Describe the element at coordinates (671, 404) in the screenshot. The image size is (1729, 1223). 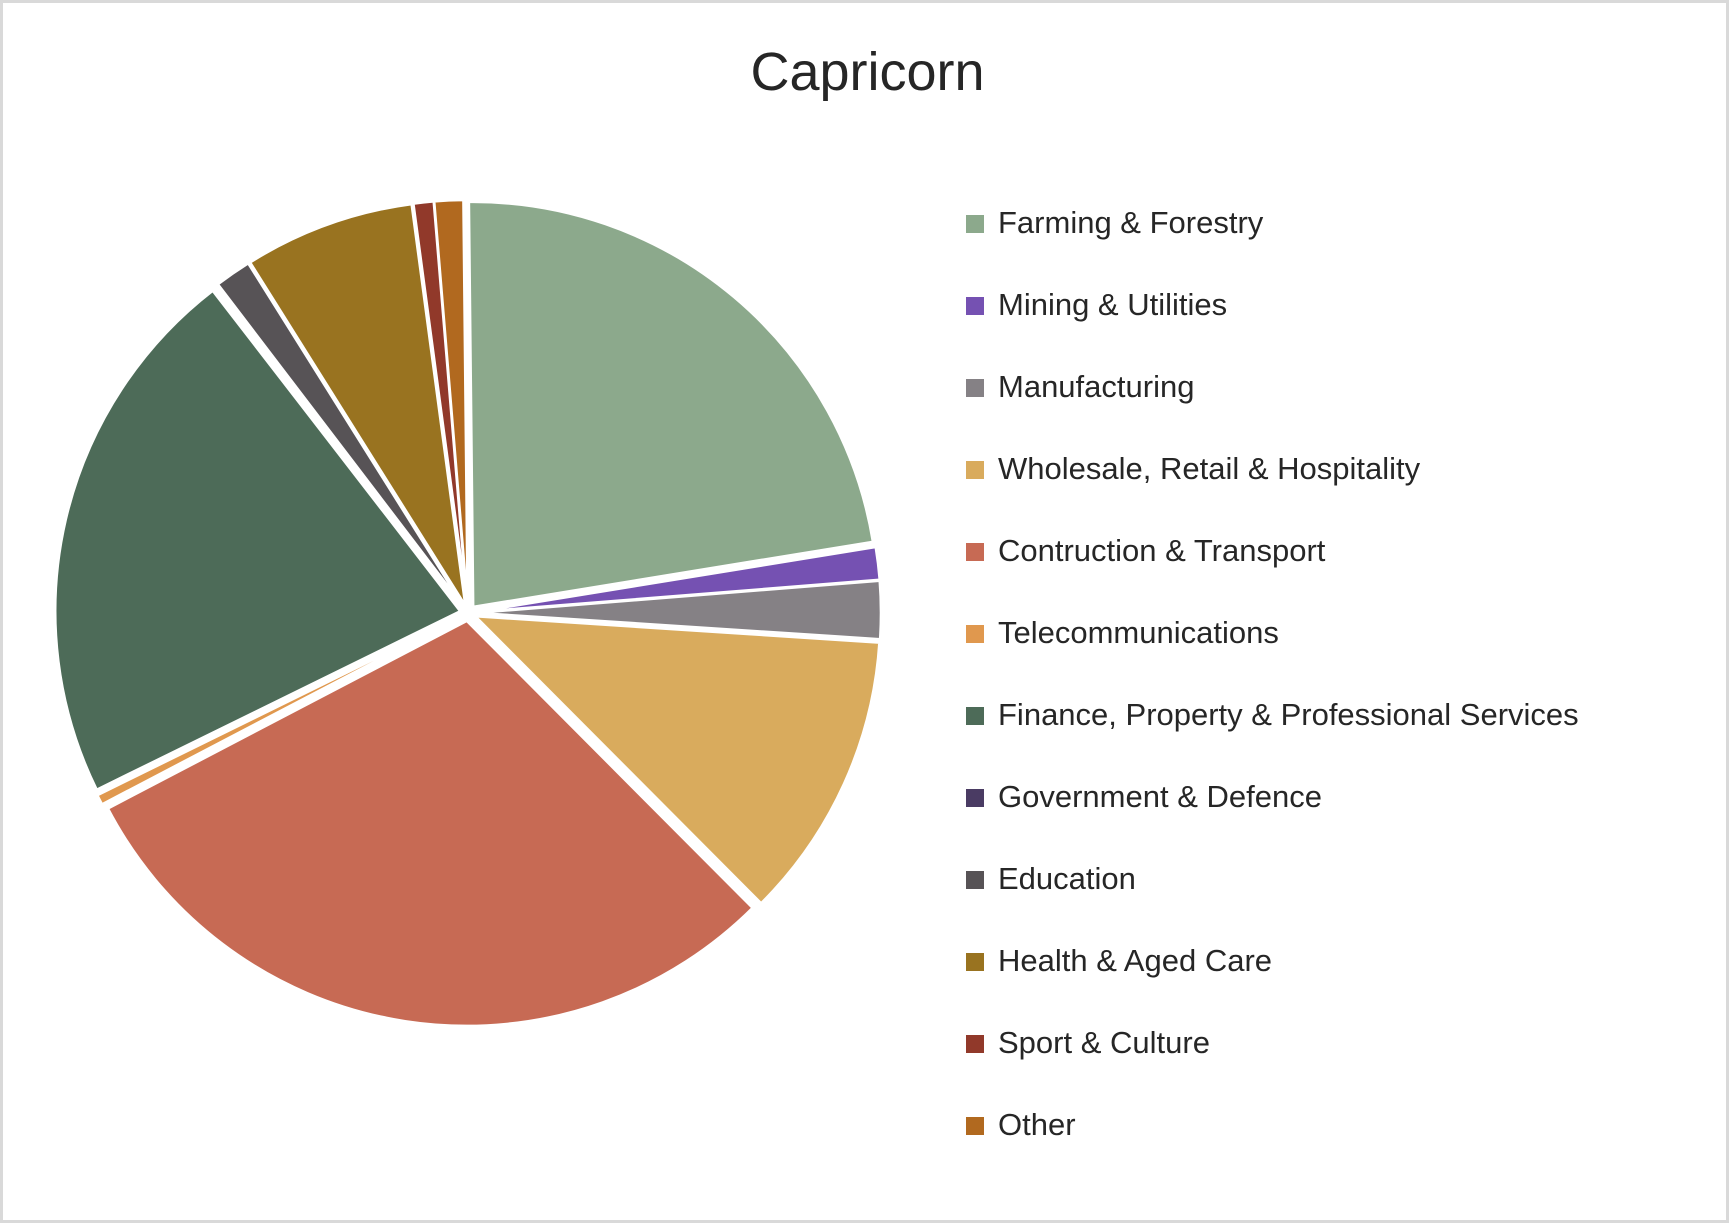
I see `pie-slice-farming-forestry` at that location.